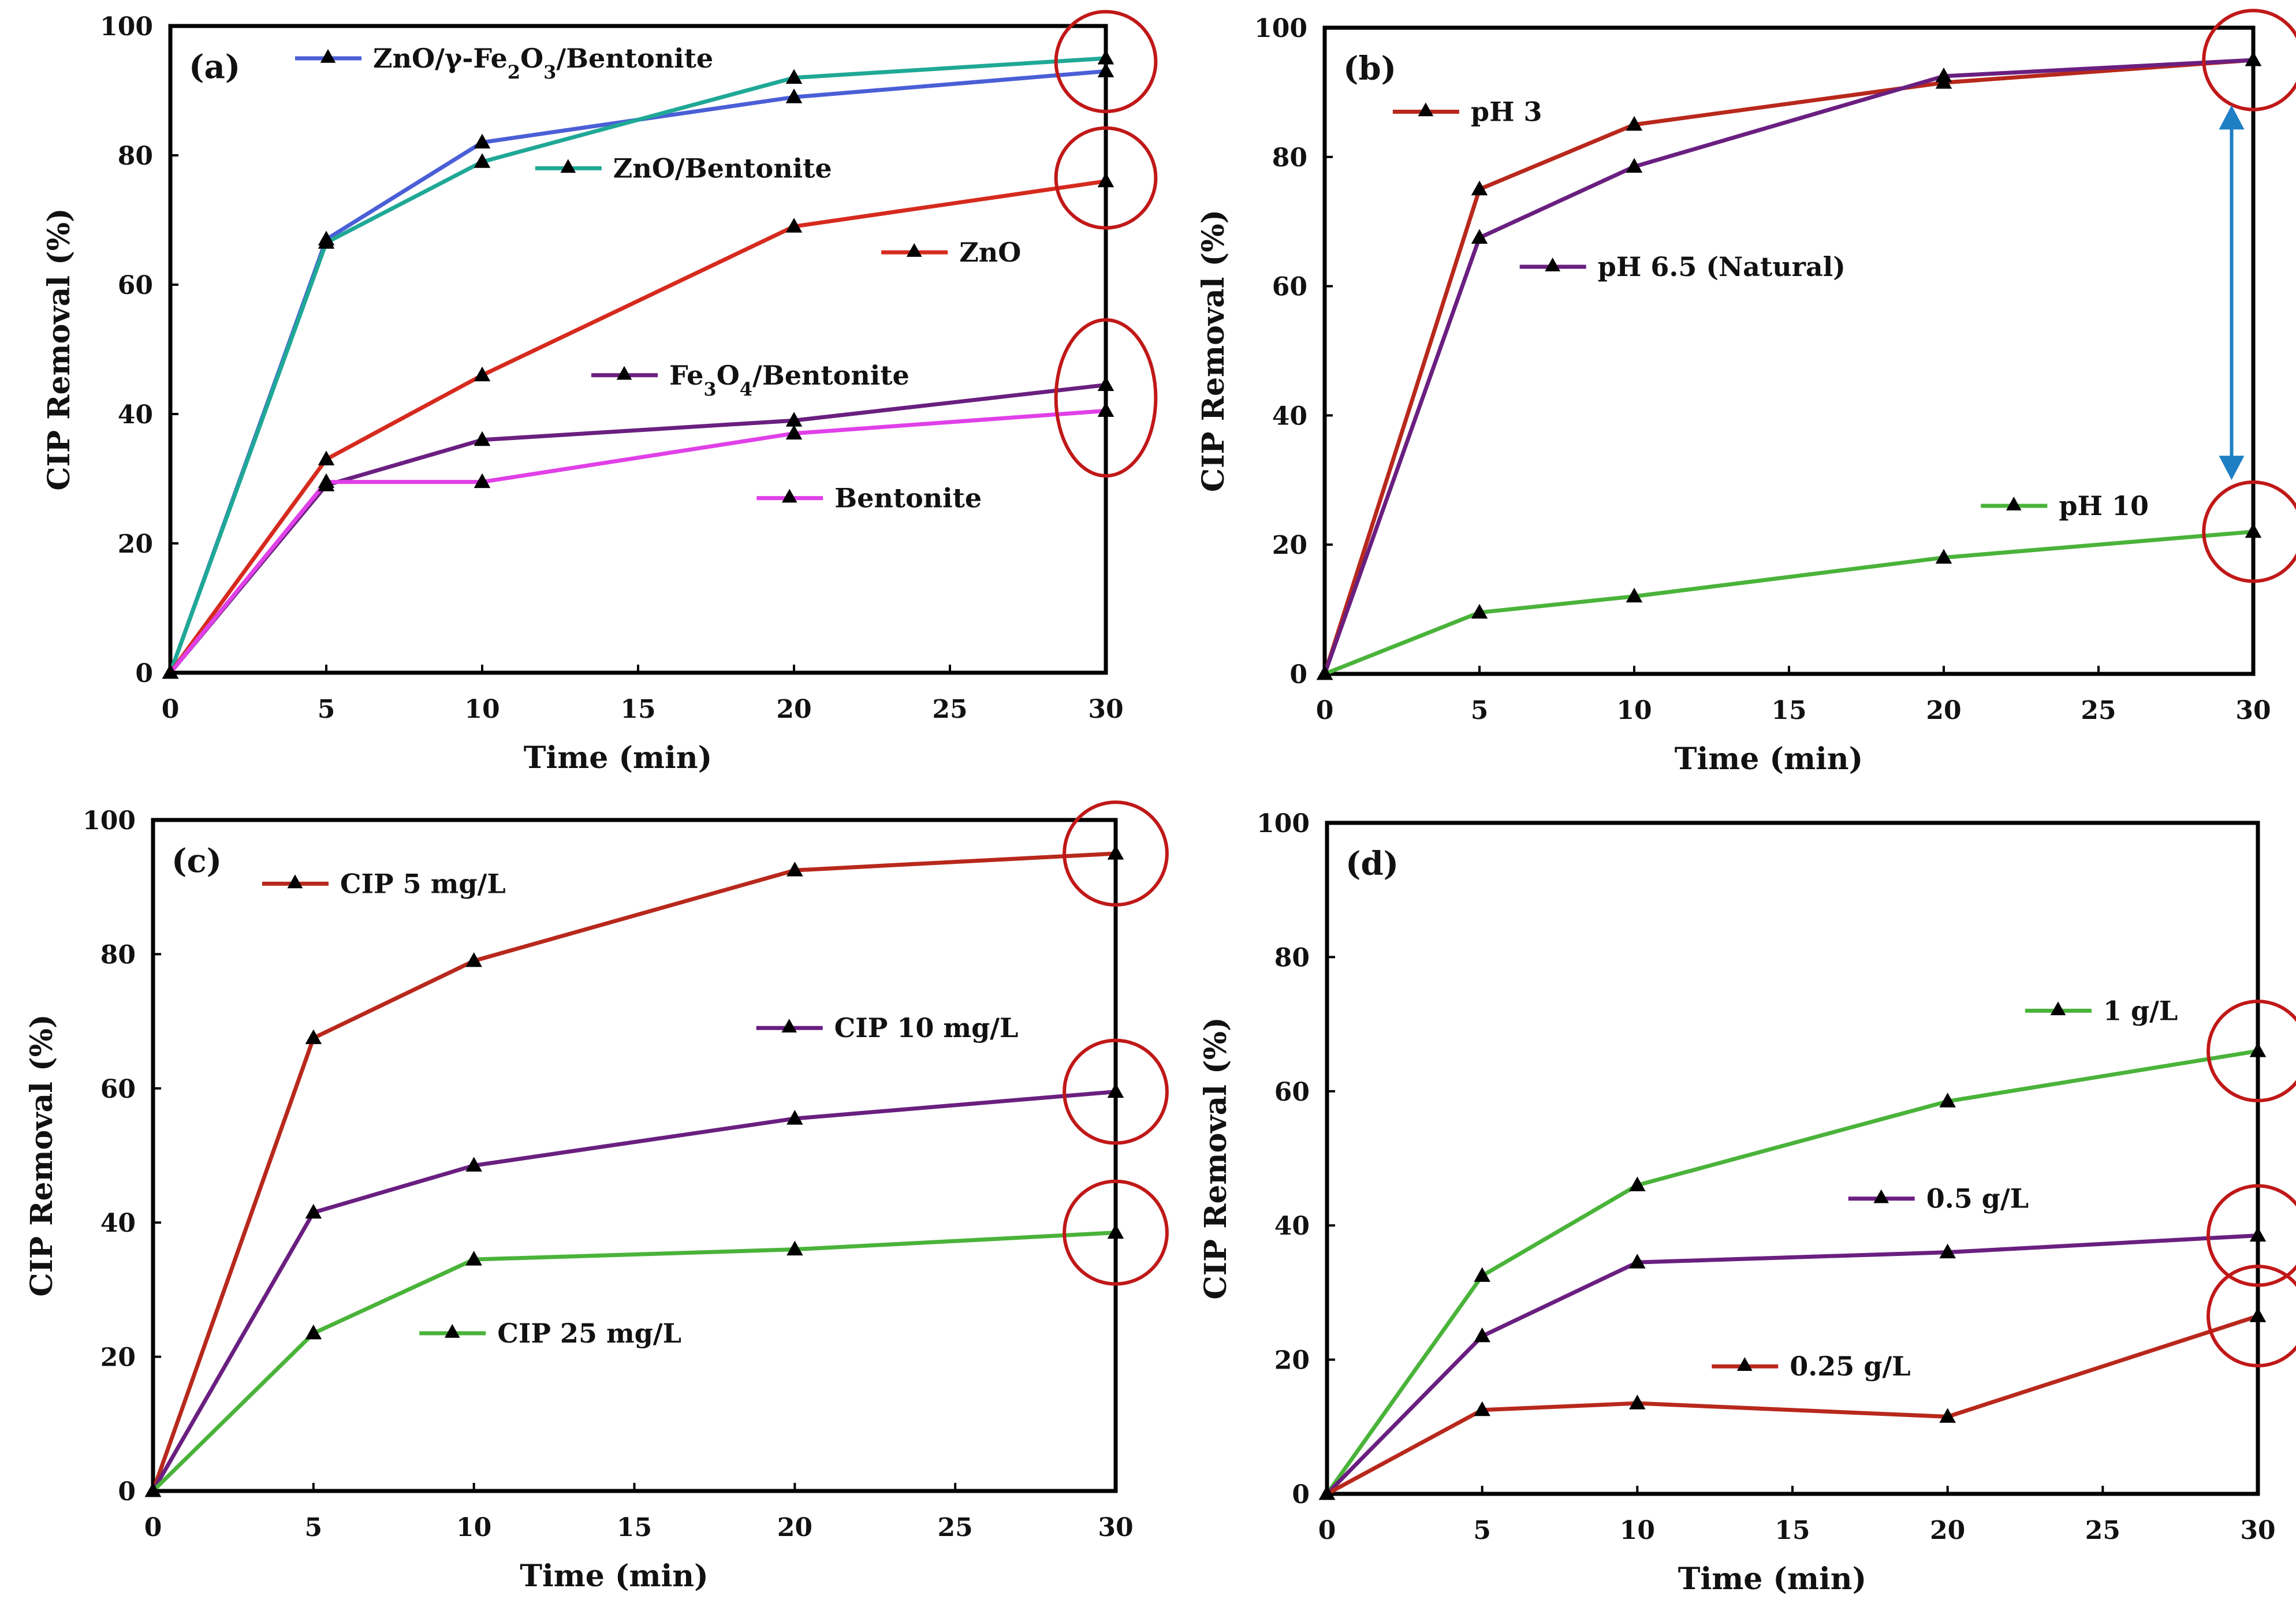 The image size is (2296, 1618). What do you see at coordinates (2102, 1530) in the screenshot?
I see `x-tick-label: 25` at bounding box center [2102, 1530].